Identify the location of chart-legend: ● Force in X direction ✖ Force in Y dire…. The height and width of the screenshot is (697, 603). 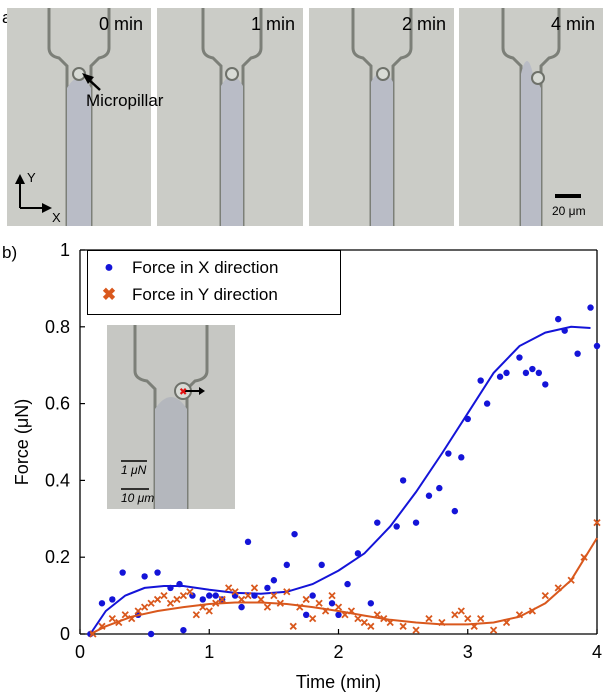
(214, 282).